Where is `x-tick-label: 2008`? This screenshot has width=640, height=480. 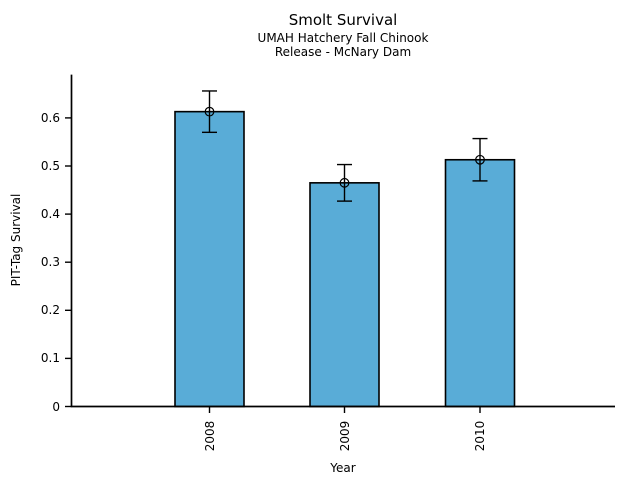
x-tick-label: 2008 is located at coordinates (209, 436).